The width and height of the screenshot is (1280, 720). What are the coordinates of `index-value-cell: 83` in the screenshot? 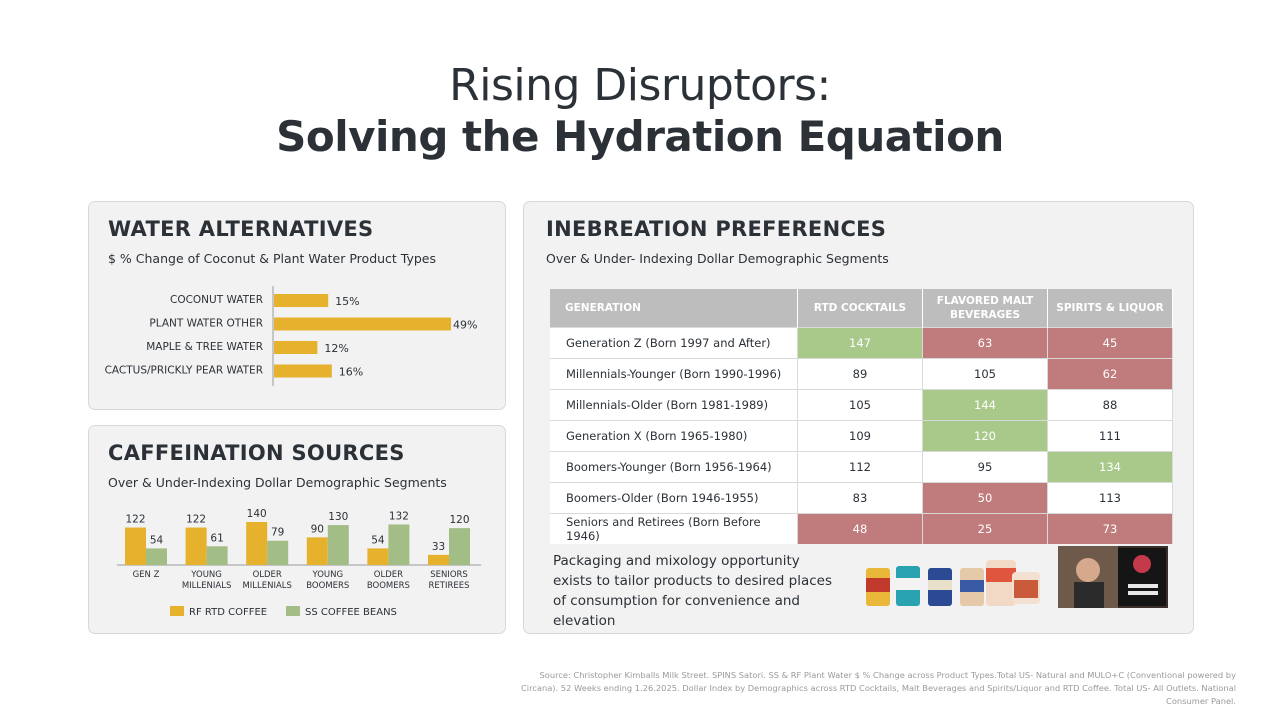 It's located at (860, 498).